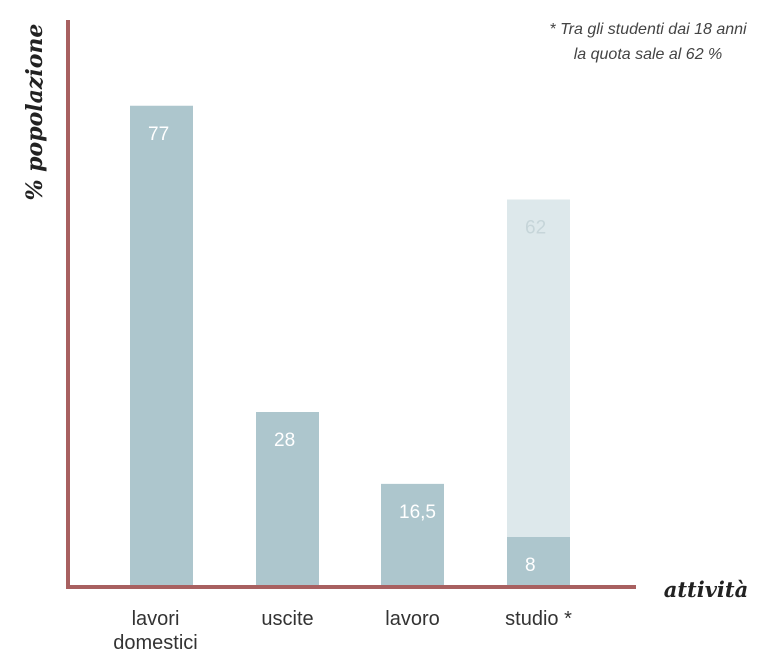  I want to click on category-label-line: lavoro, so click(412, 619).